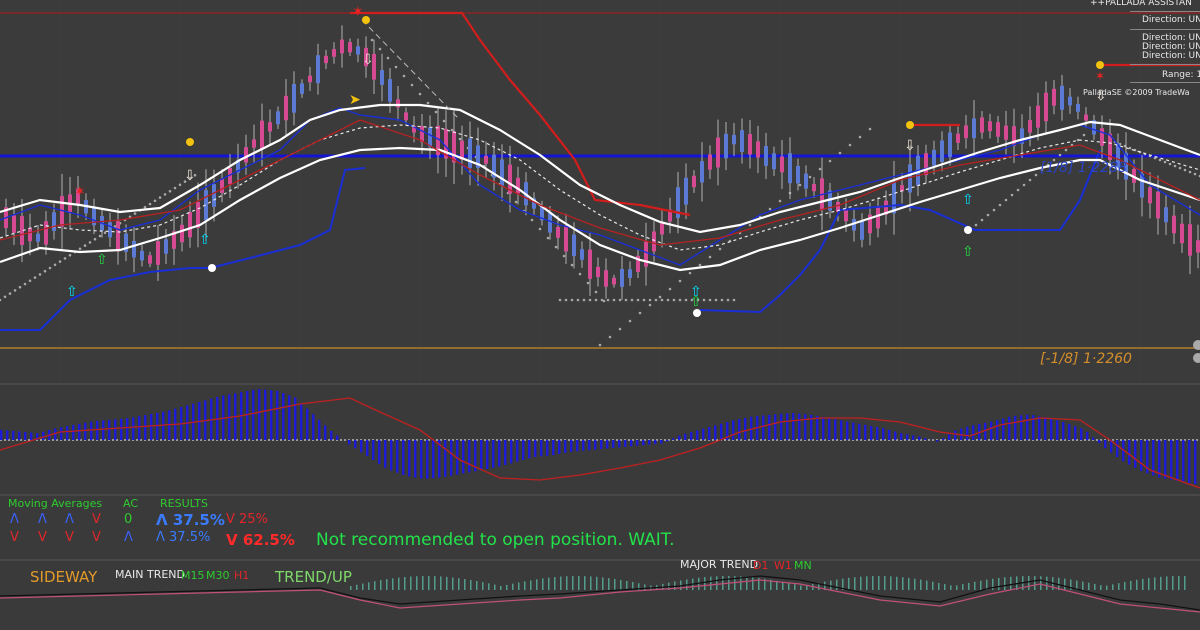 This screenshot has width=1200, height=630. What do you see at coordinates (218, 575) in the screenshot?
I see `m30-label: M30` at bounding box center [218, 575].